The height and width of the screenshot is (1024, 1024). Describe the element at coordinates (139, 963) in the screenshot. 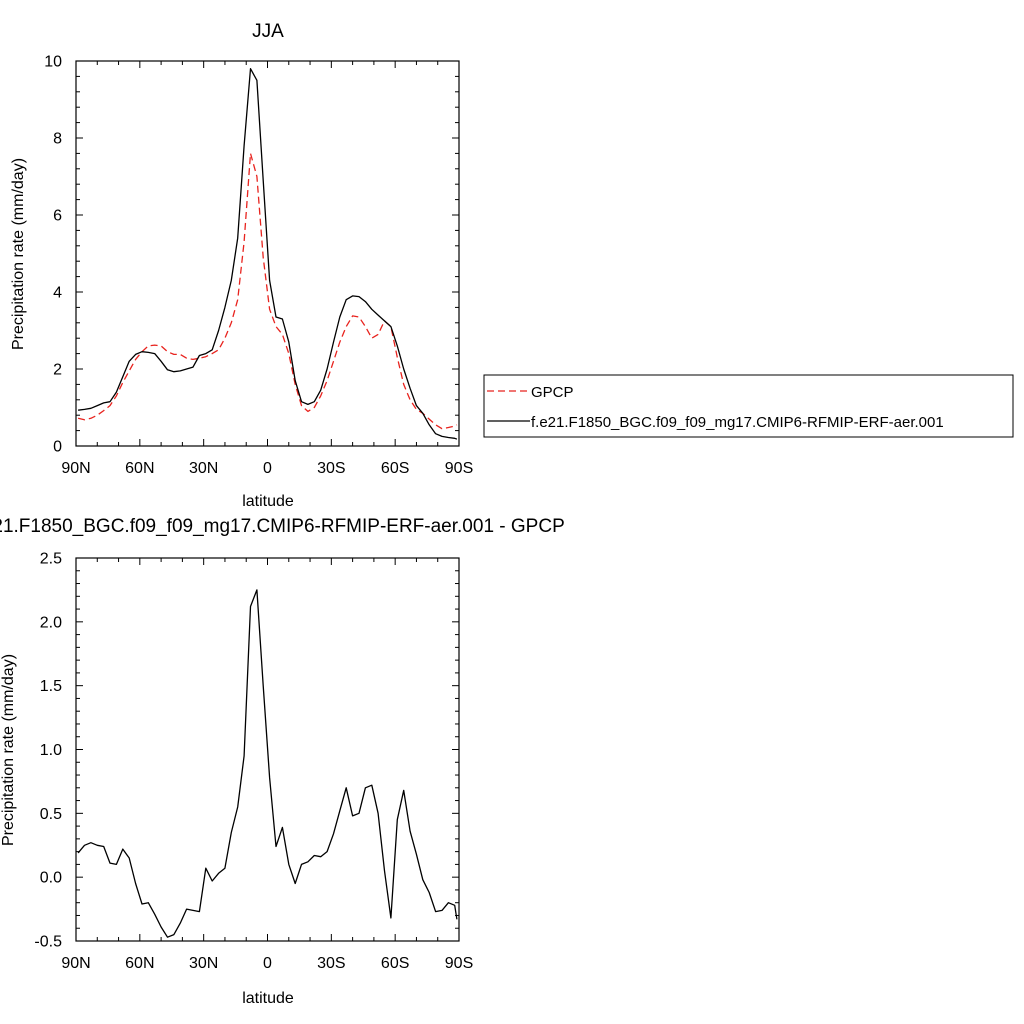

I see `bottom-xtick-label: 60N` at that location.